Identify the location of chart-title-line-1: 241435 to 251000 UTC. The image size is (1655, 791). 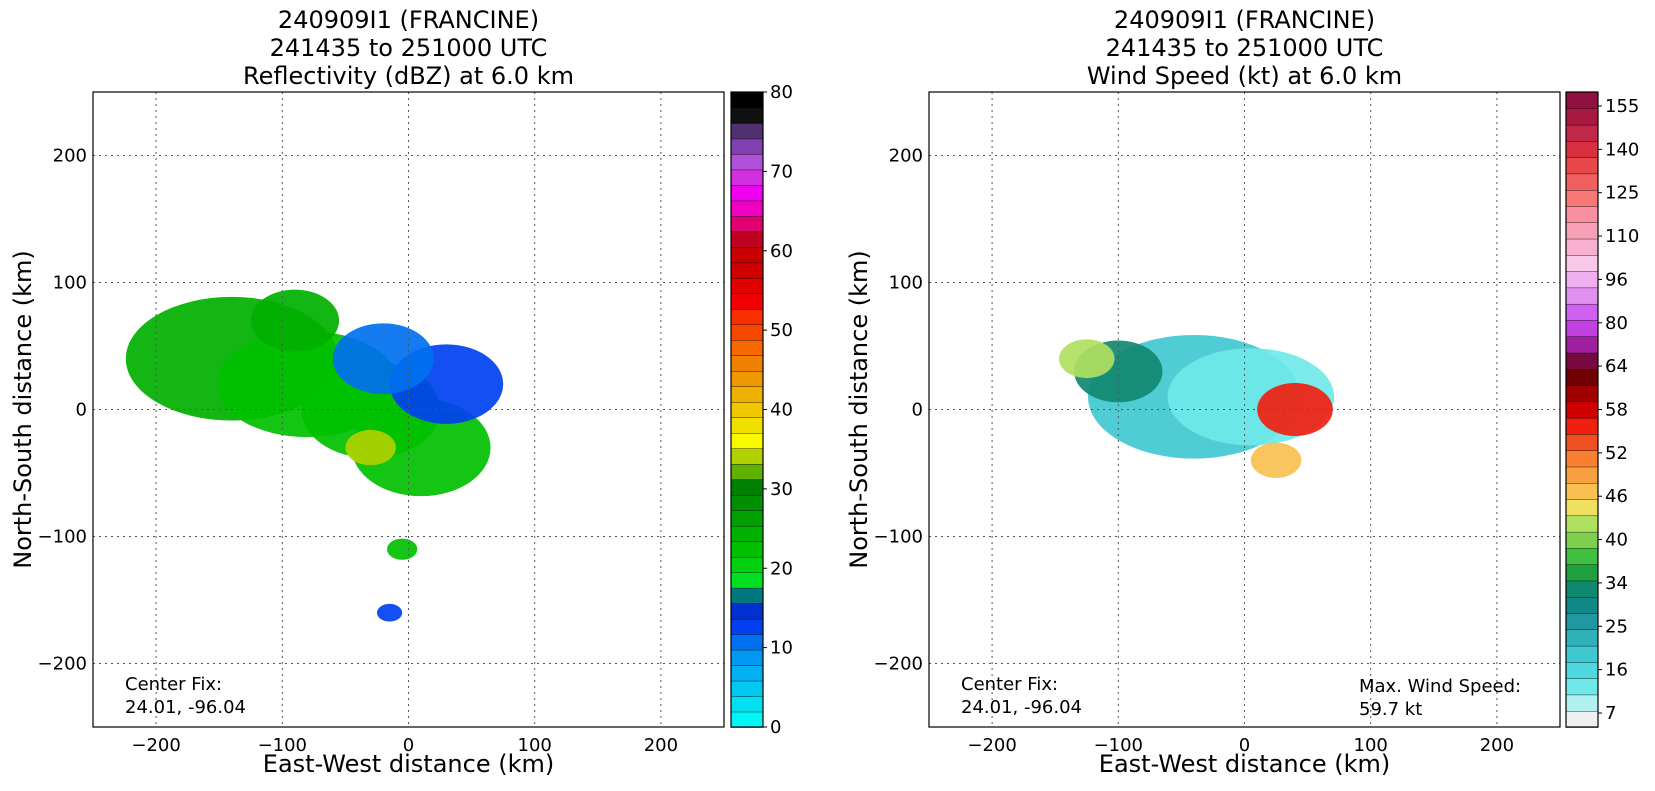
(409, 48).